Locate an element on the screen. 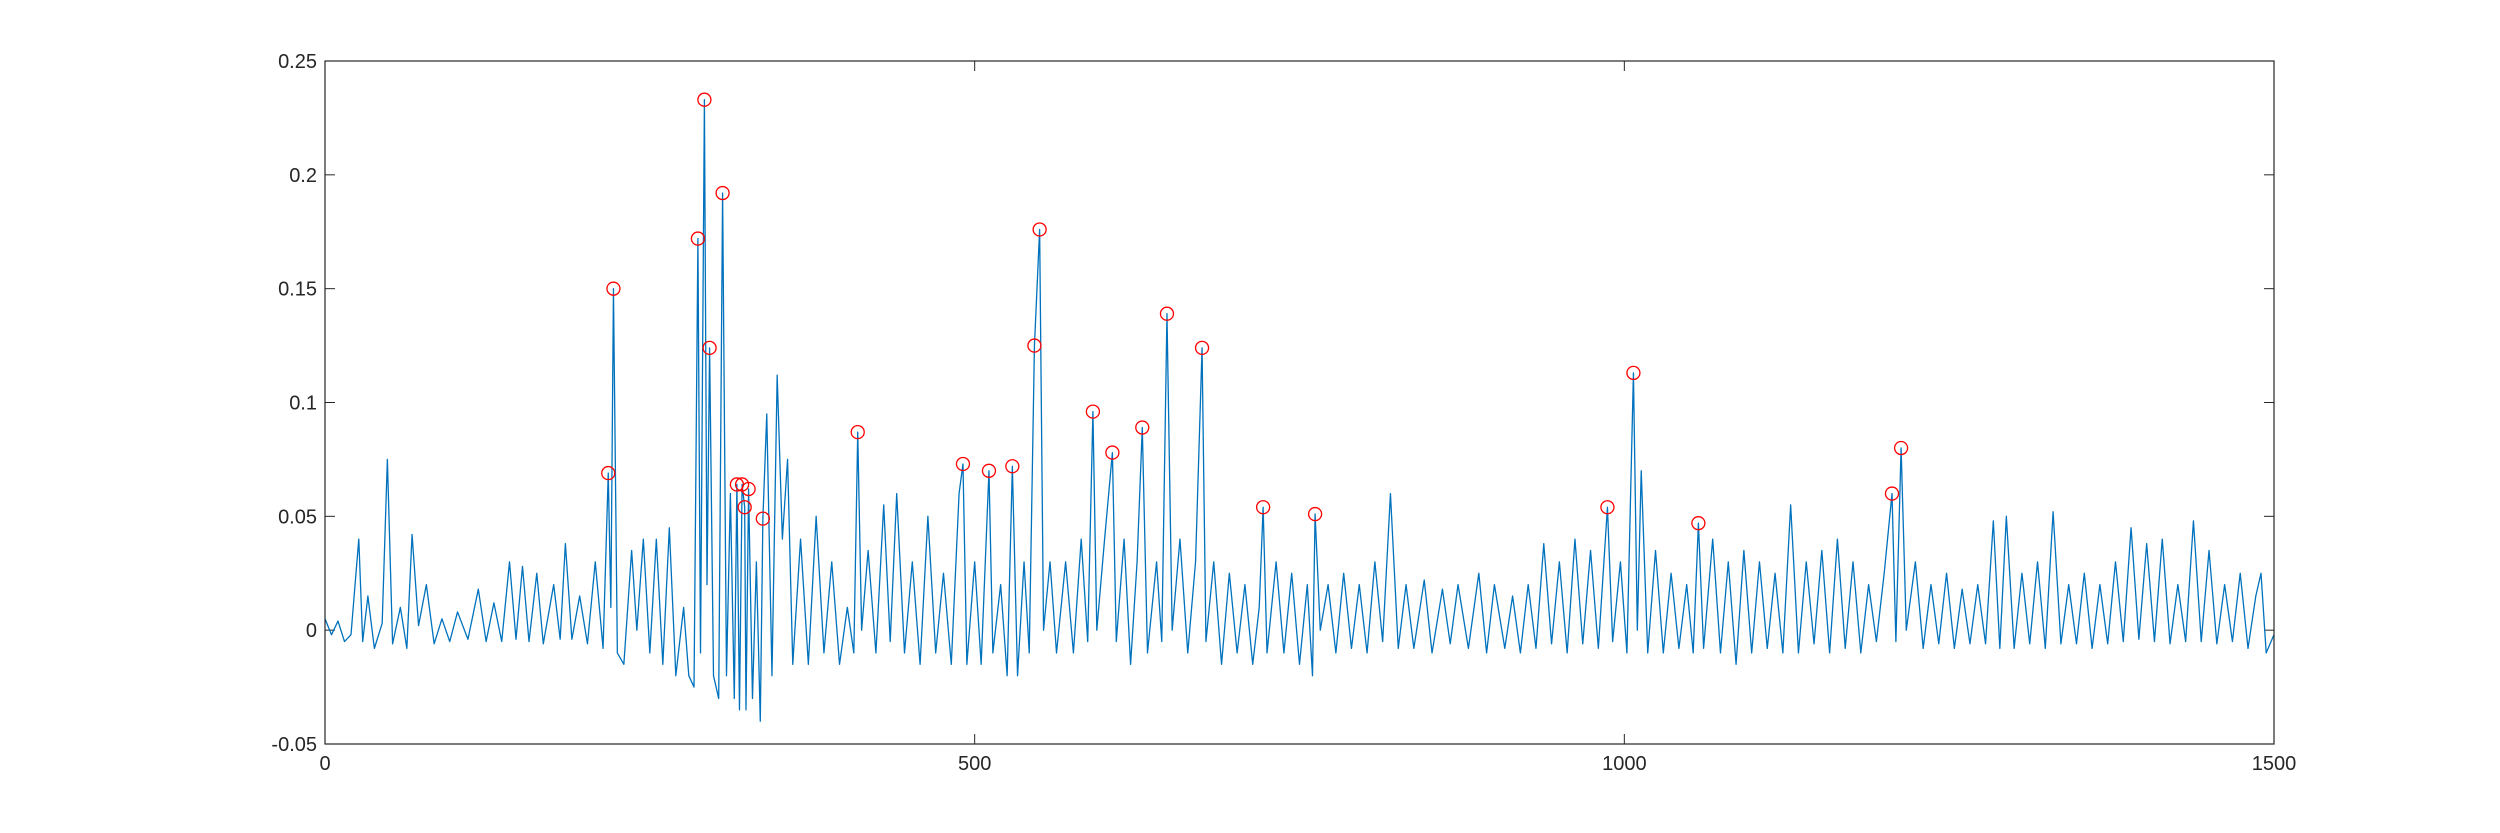 The height and width of the screenshot is (833, 2500). x-tick-label: 1500 is located at coordinates (2274, 764).